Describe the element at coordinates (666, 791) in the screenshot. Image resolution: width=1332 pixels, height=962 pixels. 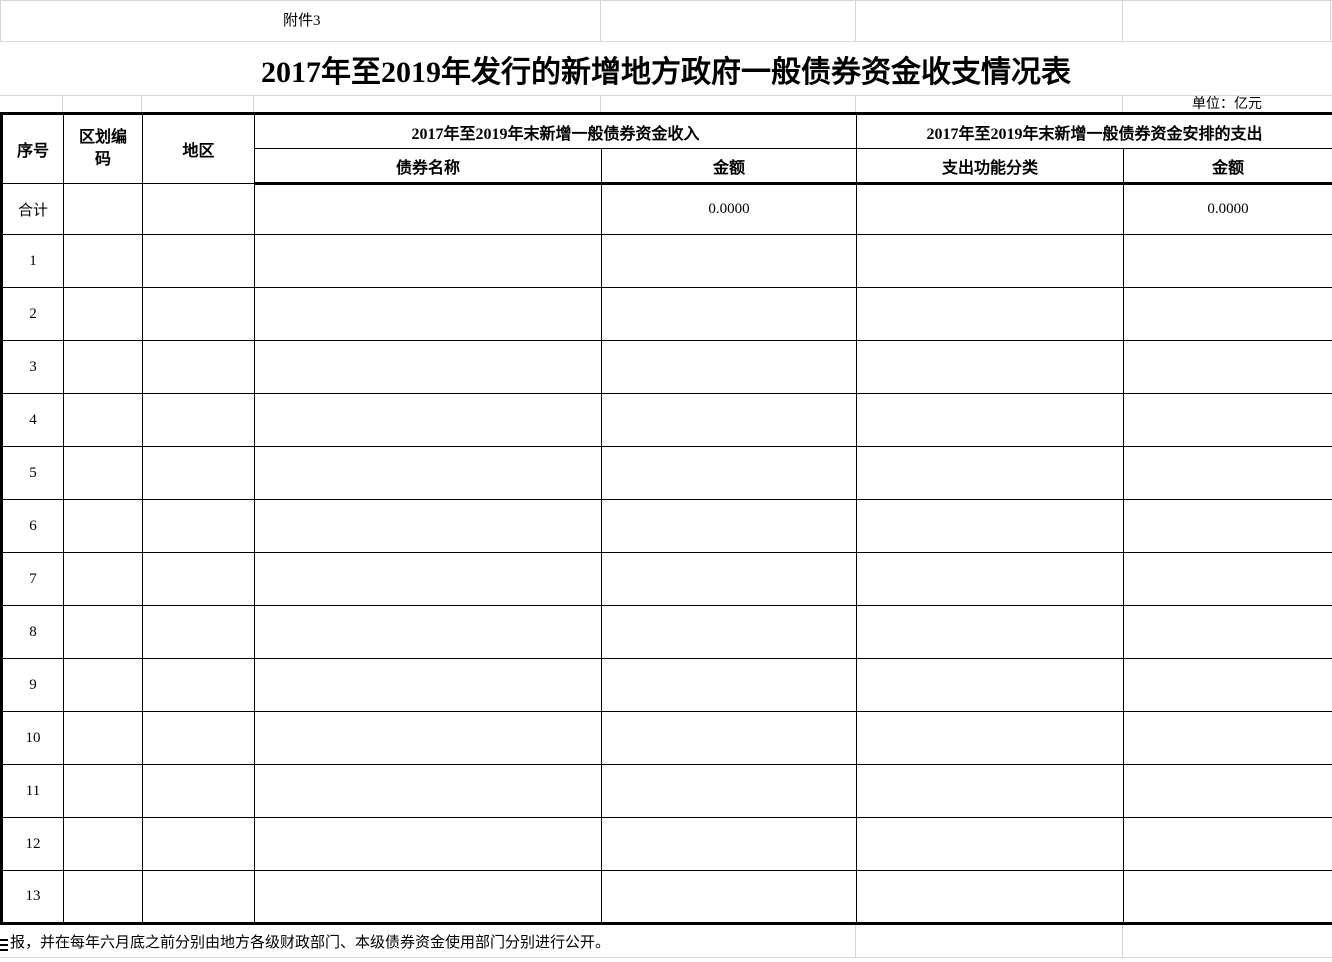
I see `table-row: 11` at that location.